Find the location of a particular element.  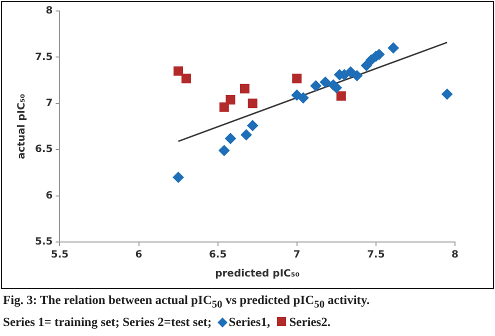

y-tick-label: 5.5 is located at coordinates (43, 242).